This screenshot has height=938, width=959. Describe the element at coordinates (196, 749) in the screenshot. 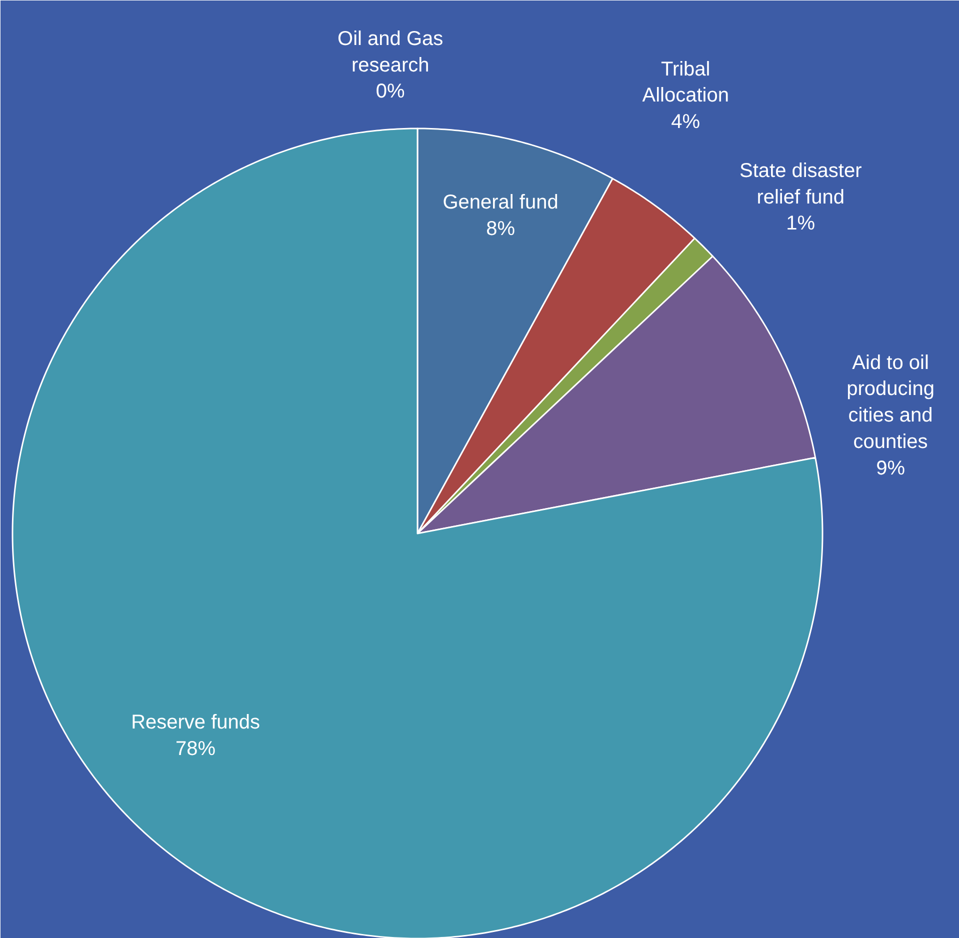

I see `data-label: 78%` at that location.